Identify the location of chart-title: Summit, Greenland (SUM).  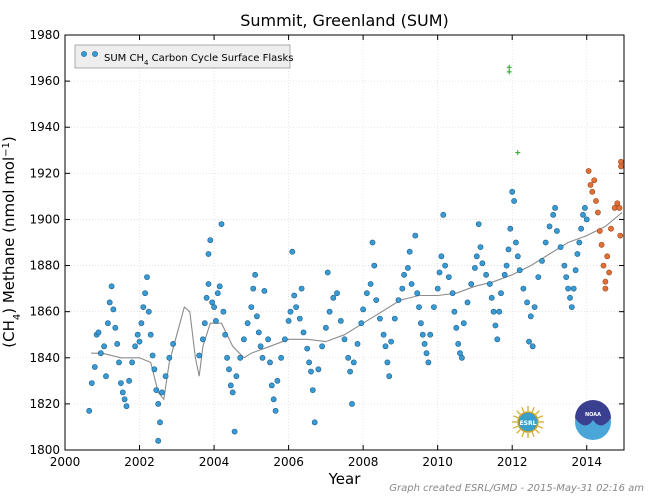
(344, 20).